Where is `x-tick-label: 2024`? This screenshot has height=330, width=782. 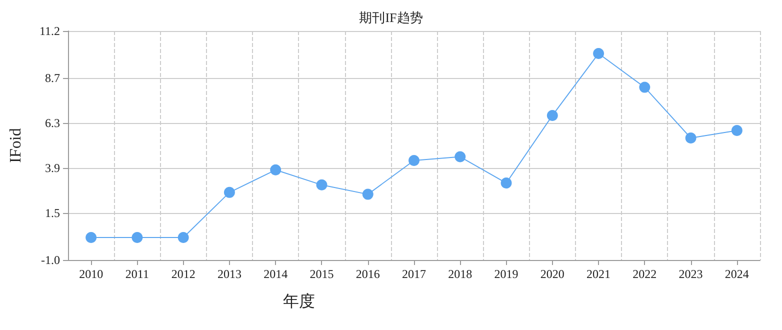
x-tick-label: 2024 is located at coordinates (736, 274).